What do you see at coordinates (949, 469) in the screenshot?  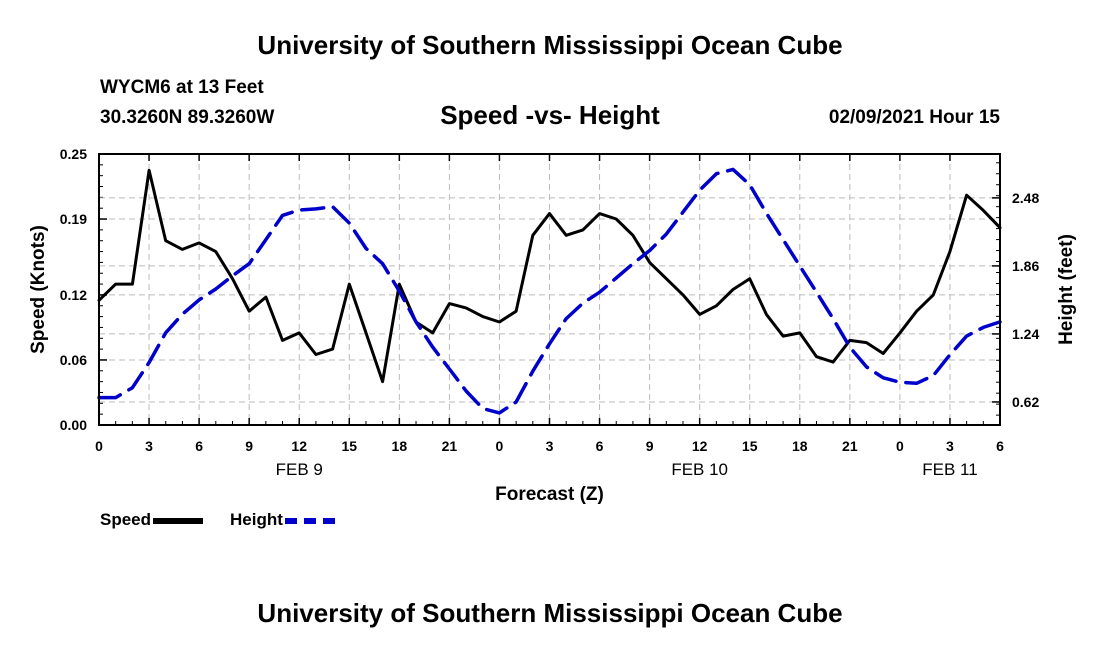 I see `day-label: FEB 11` at bounding box center [949, 469].